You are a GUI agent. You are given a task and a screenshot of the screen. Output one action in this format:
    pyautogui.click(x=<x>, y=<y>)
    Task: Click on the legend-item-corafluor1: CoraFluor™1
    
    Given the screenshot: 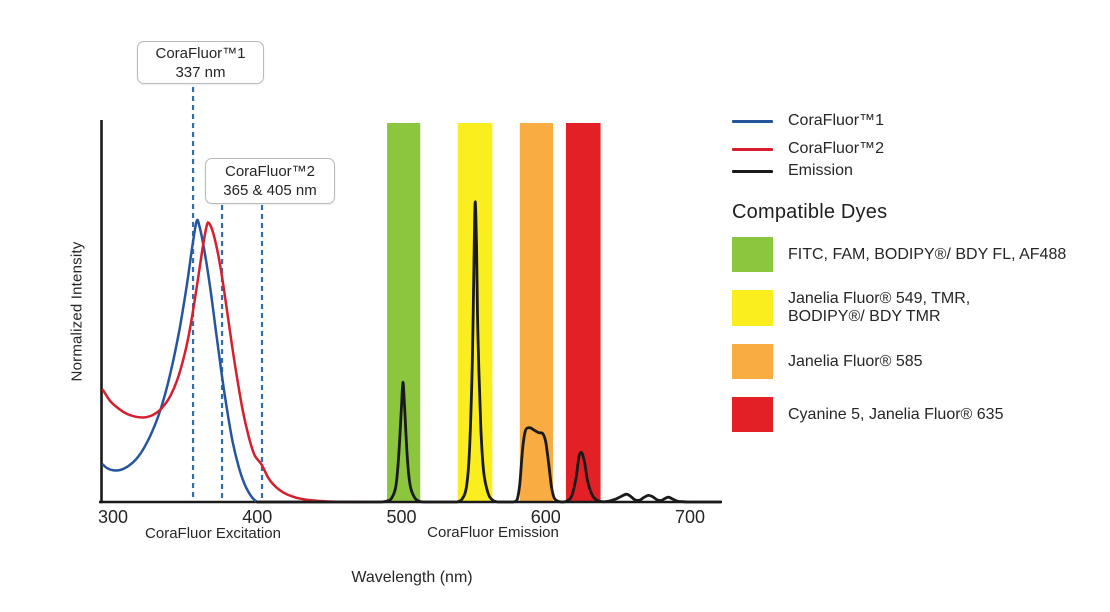 What is the action you would take?
    pyautogui.click(x=918, y=121)
    